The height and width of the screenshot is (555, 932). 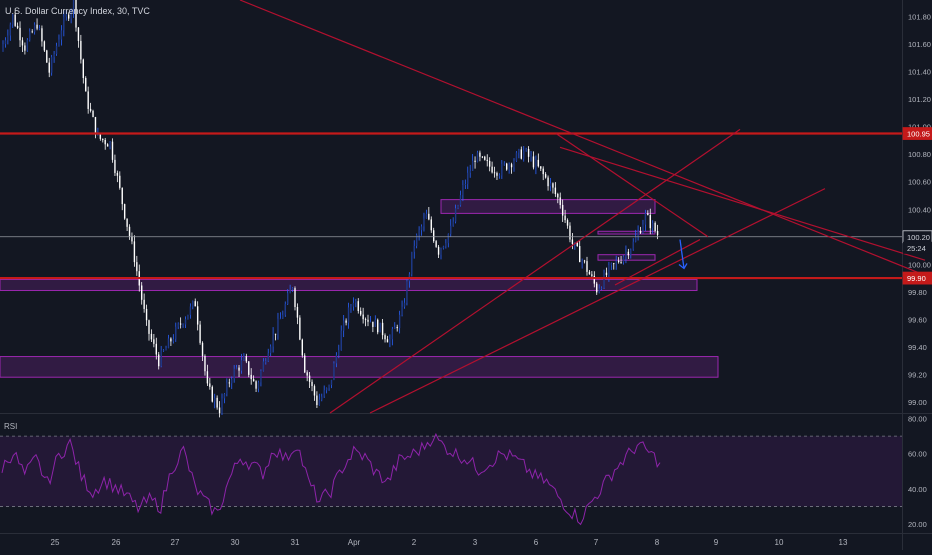 I want to click on rsi-band, so click(x=451, y=471).